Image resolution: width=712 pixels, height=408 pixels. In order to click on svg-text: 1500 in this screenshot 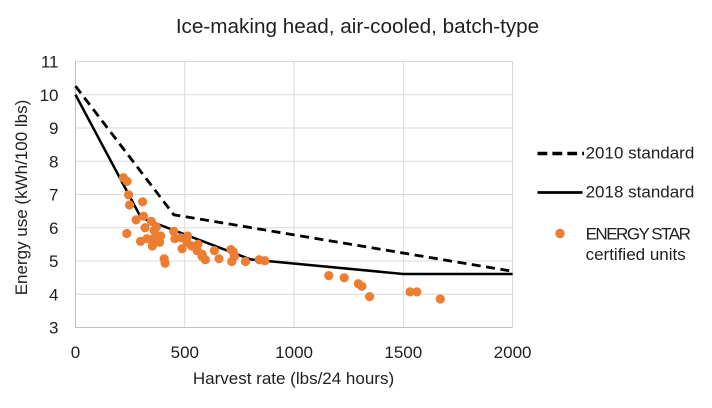, I will do `click(403, 352)`.